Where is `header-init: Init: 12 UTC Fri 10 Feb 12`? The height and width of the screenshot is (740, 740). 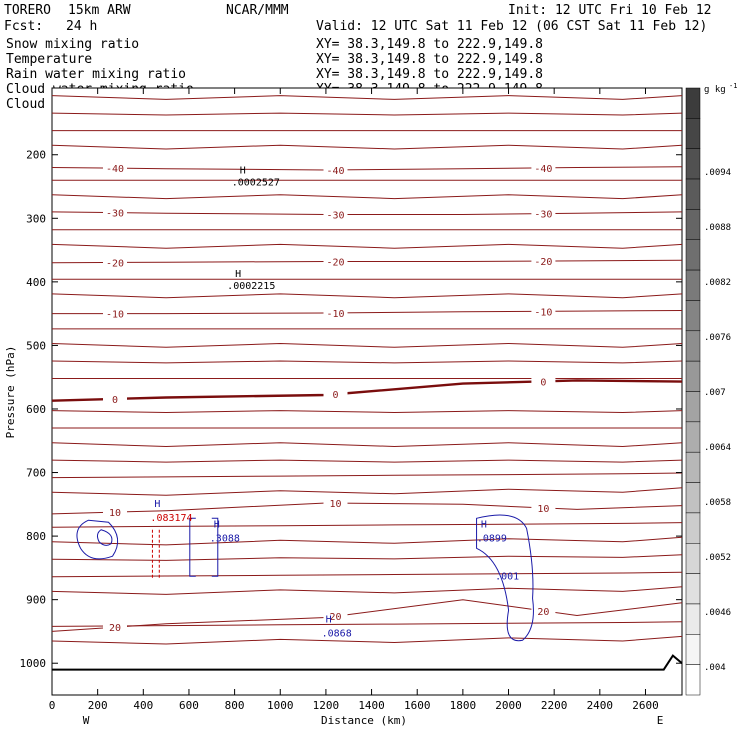 header-init: Init: 12 UTC Fri 10 Feb 12 is located at coordinates (610, 10).